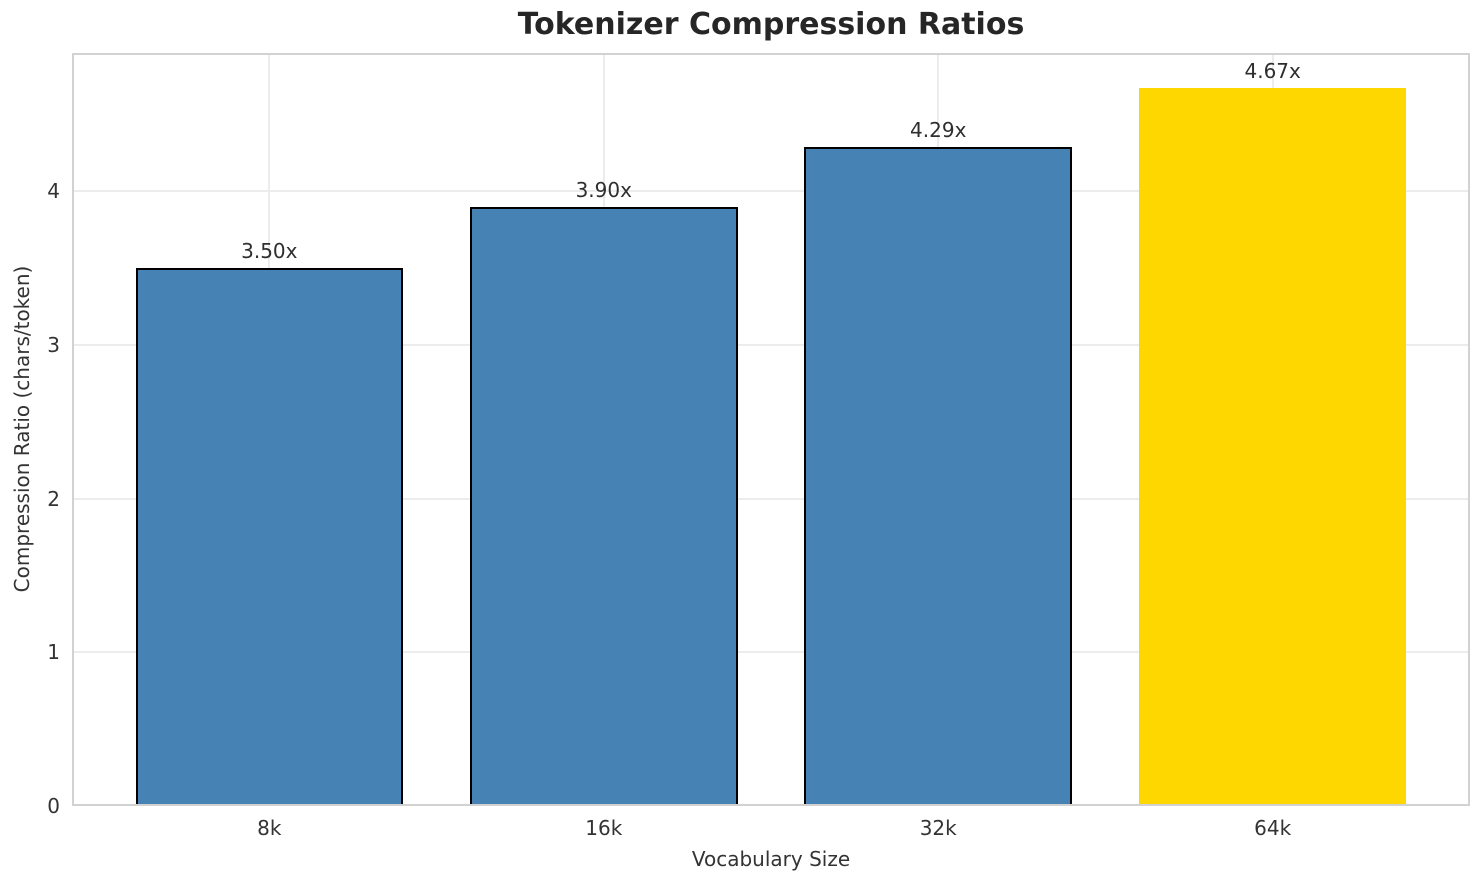  I want to click on y-tick-label-3: 3, so click(53, 344).